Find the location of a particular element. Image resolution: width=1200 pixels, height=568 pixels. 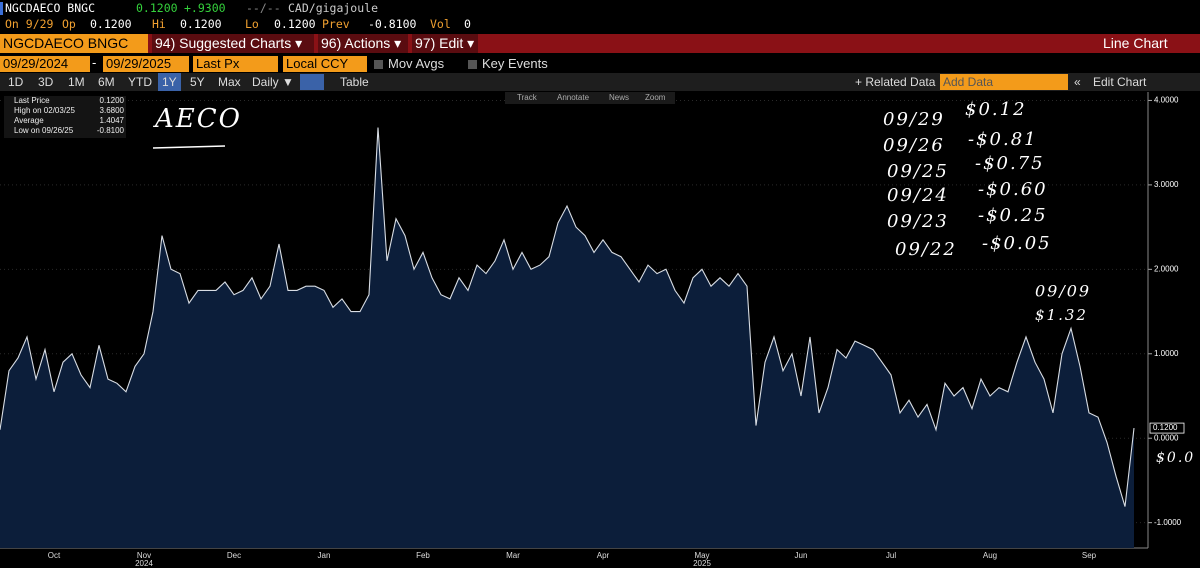

y-tick-label: 4.0000 is located at coordinates (1166, 100).